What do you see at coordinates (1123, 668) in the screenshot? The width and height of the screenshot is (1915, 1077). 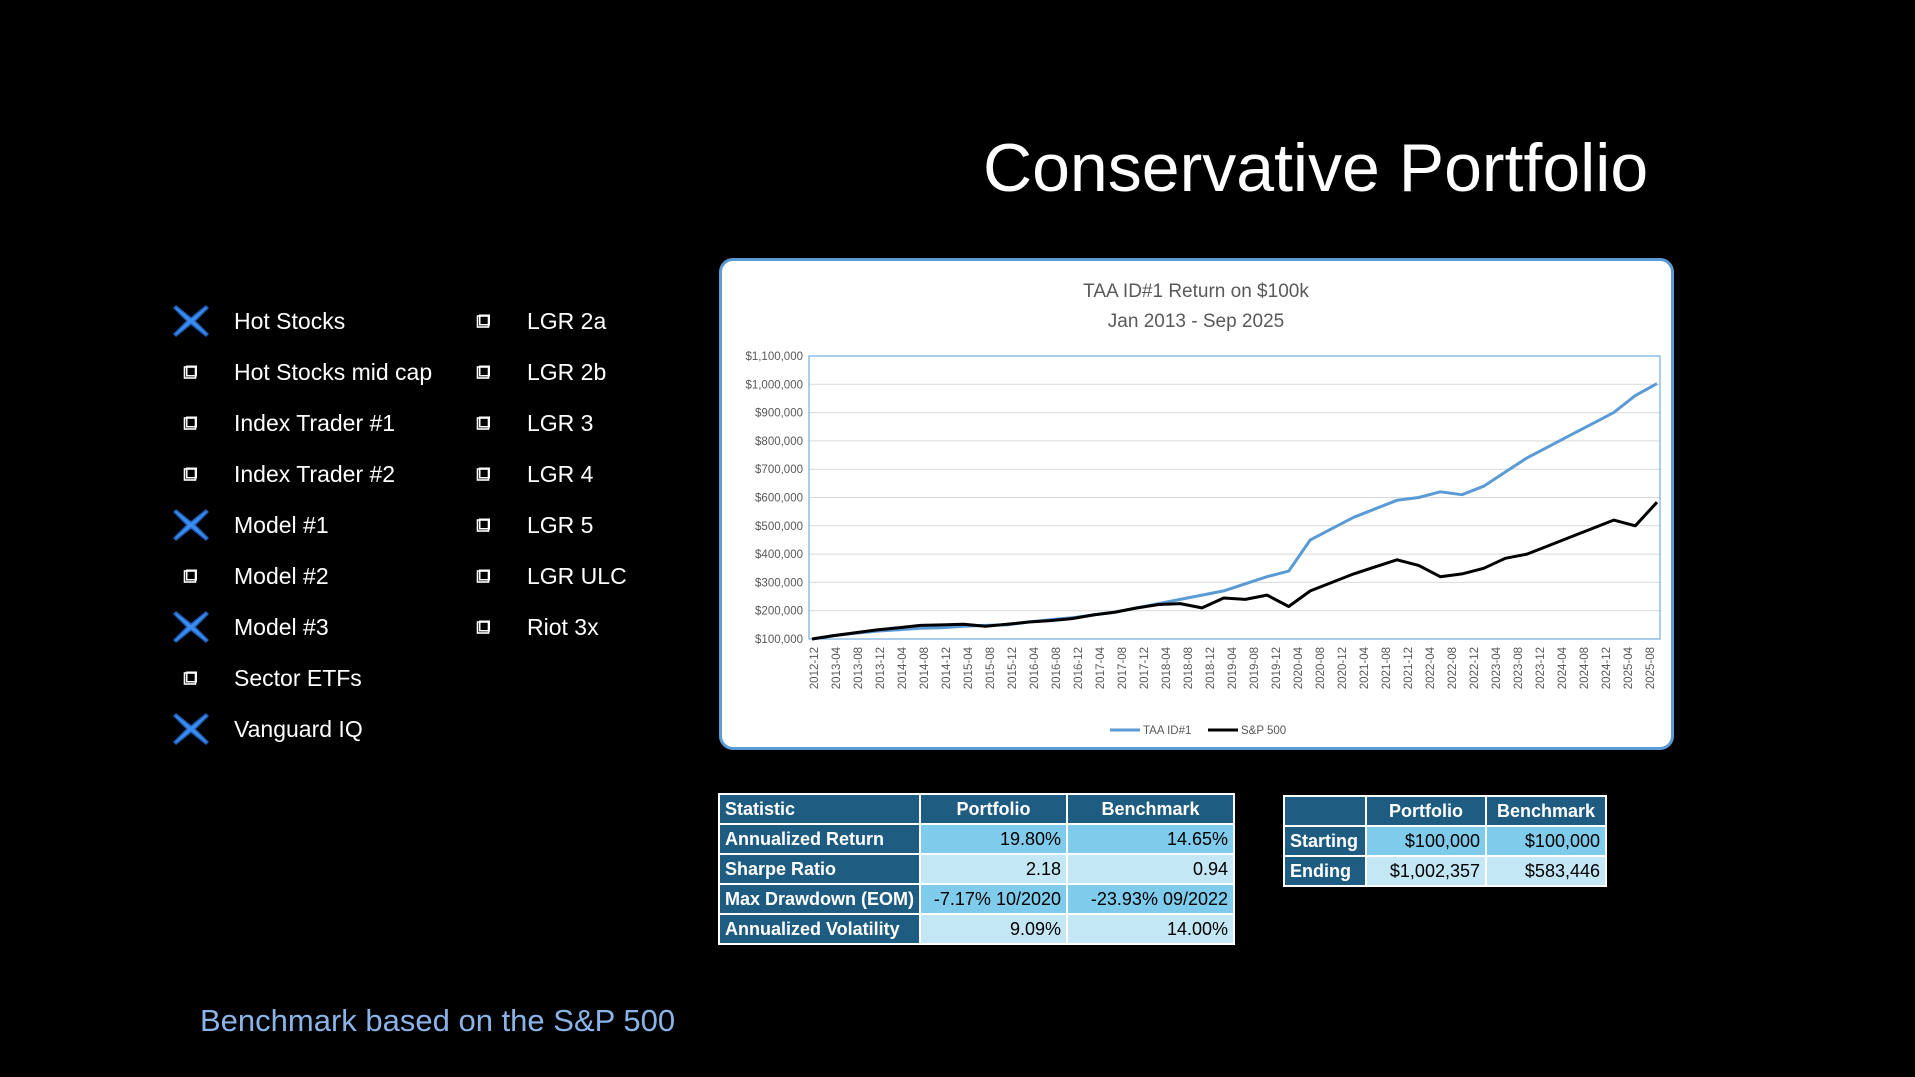 I see `x-tick-label: 2017-08` at bounding box center [1123, 668].